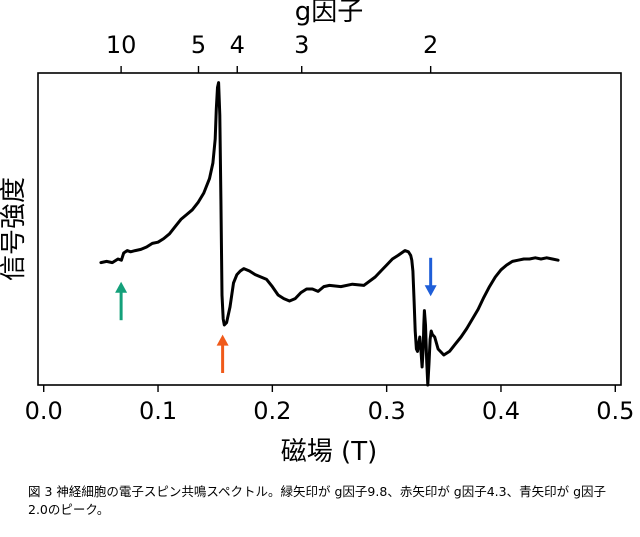 This screenshot has width=640, height=537. I want to click on top-tick-label: 10, so click(121, 45).